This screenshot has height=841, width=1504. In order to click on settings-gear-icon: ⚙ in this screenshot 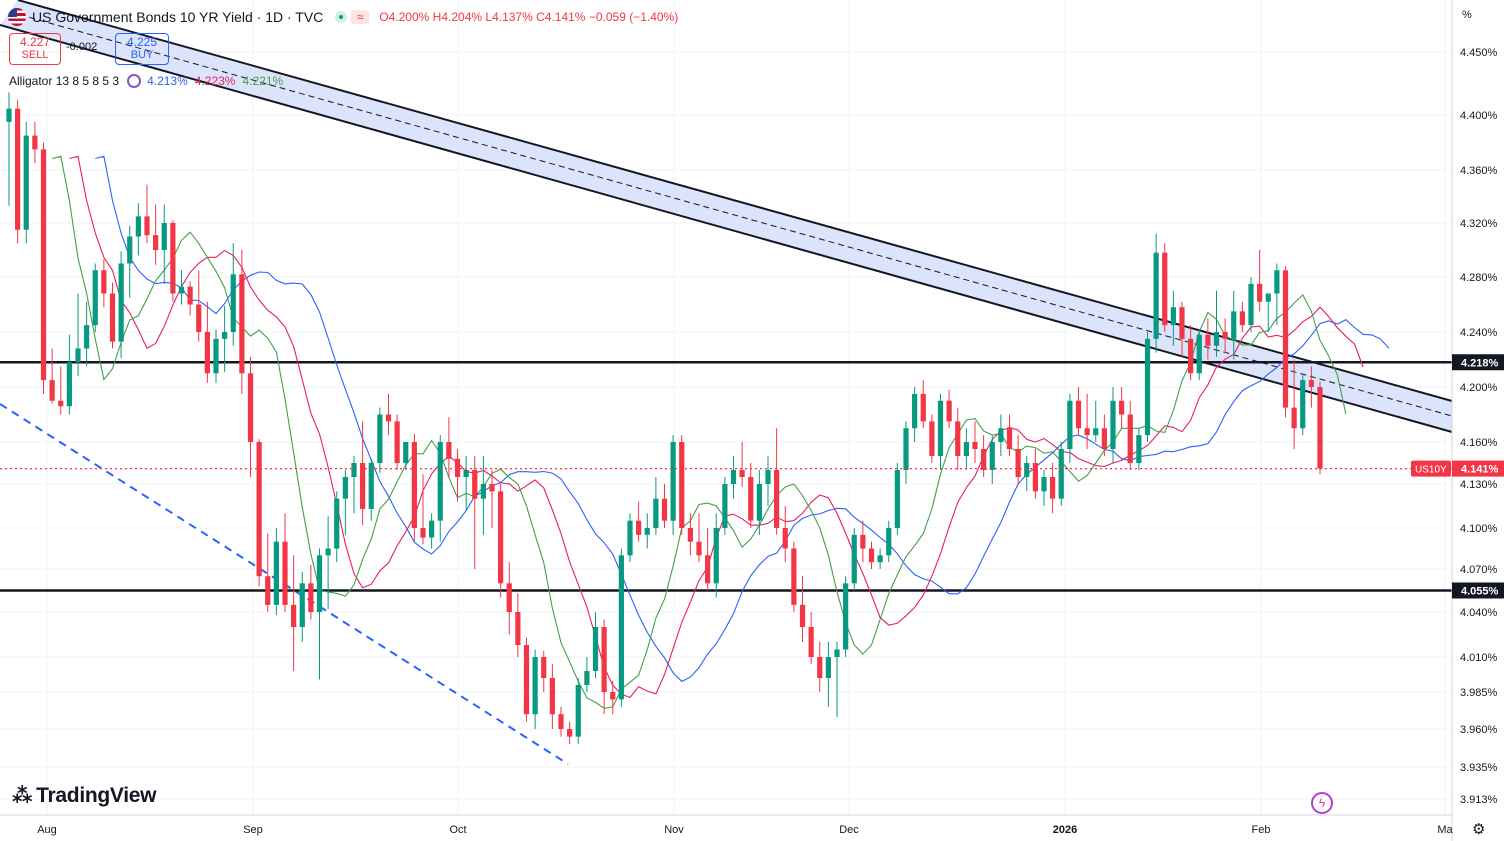, I will do `click(1479, 829)`.